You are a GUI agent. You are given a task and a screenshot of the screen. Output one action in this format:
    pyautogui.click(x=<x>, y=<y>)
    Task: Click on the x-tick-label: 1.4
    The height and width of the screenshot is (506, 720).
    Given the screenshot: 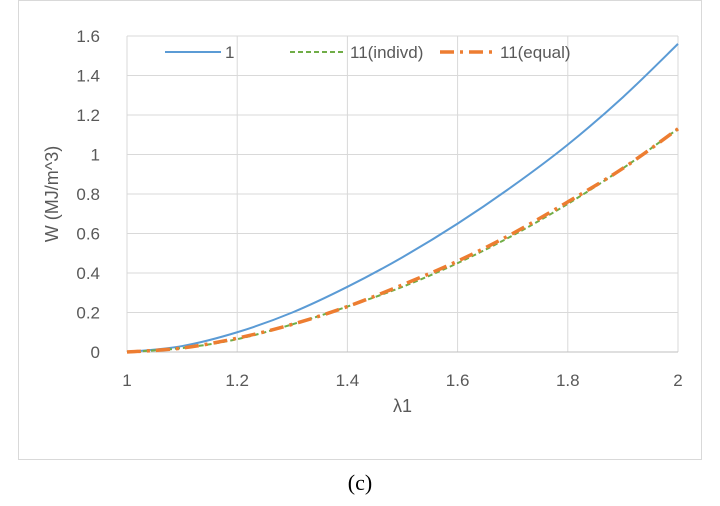 What is the action you would take?
    pyautogui.click(x=348, y=380)
    